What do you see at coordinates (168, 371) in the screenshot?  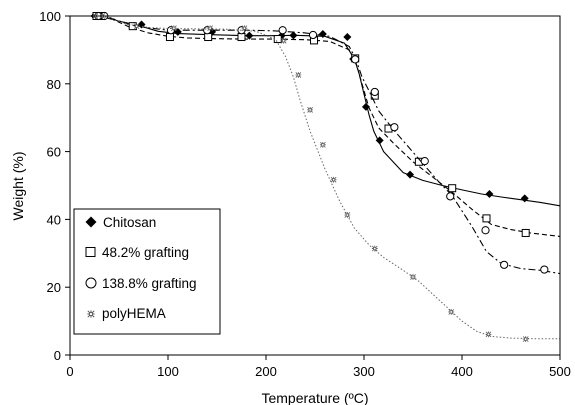 I see `x-tick-label: 100` at bounding box center [168, 371].